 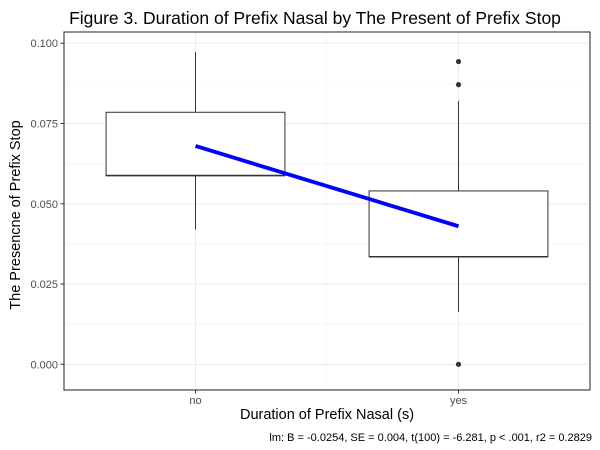 I want to click on x-axis-title: Duration of Prefix Nasal (s), so click(x=327, y=415).